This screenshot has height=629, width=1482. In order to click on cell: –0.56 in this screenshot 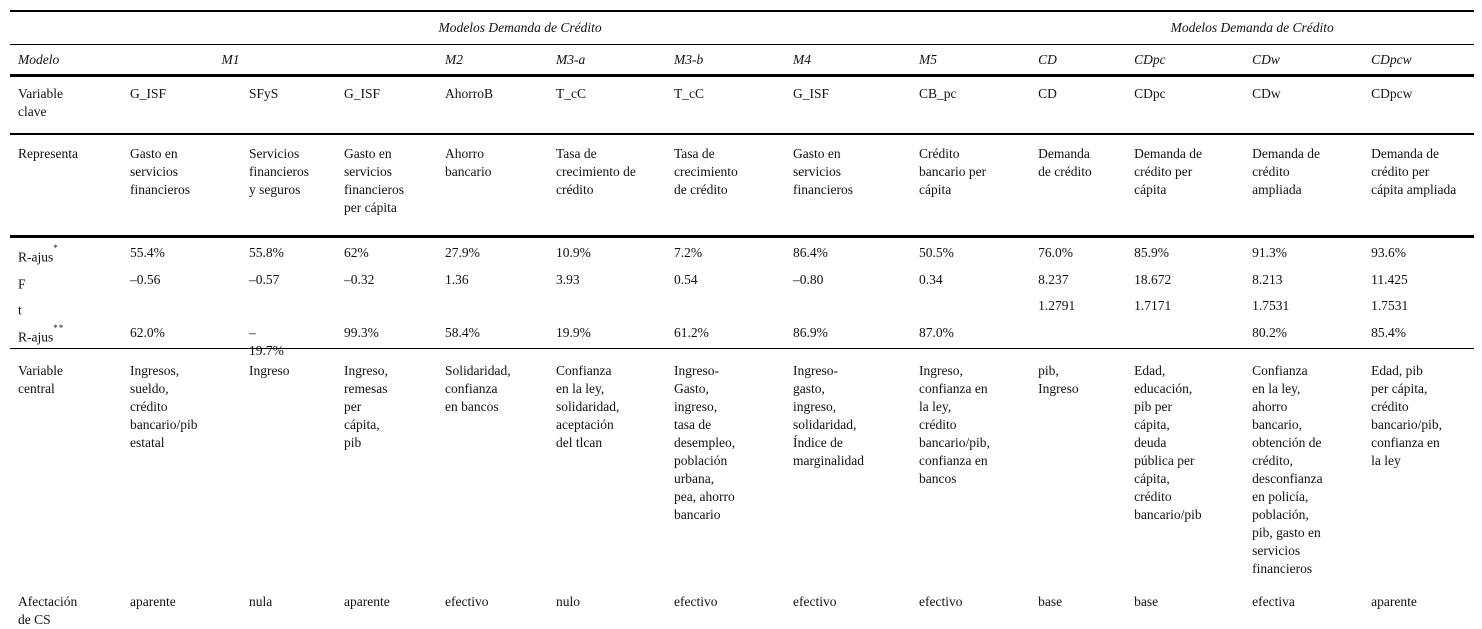, I will do `click(145, 279)`.